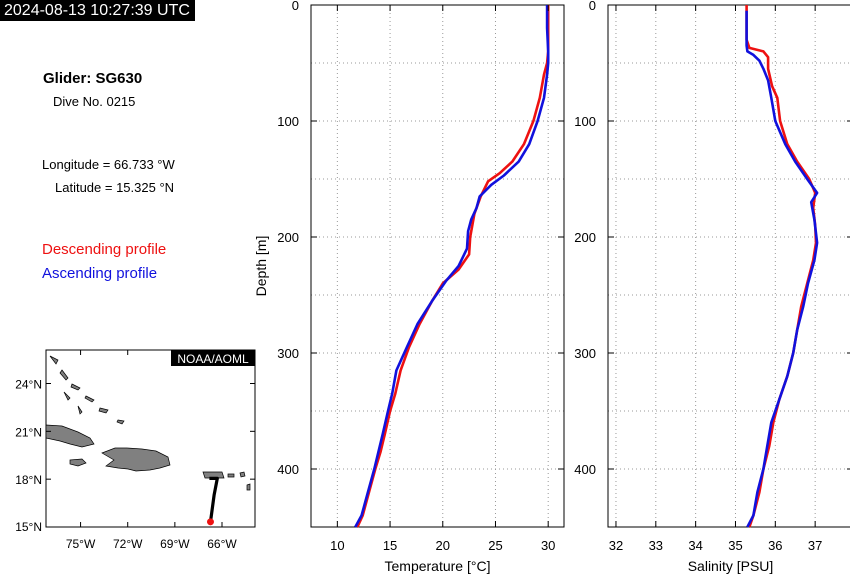 This screenshot has width=850, height=574. What do you see at coordinates (70, 436) in the screenshot?
I see `map-land-cuba` at bounding box center [70, 436].